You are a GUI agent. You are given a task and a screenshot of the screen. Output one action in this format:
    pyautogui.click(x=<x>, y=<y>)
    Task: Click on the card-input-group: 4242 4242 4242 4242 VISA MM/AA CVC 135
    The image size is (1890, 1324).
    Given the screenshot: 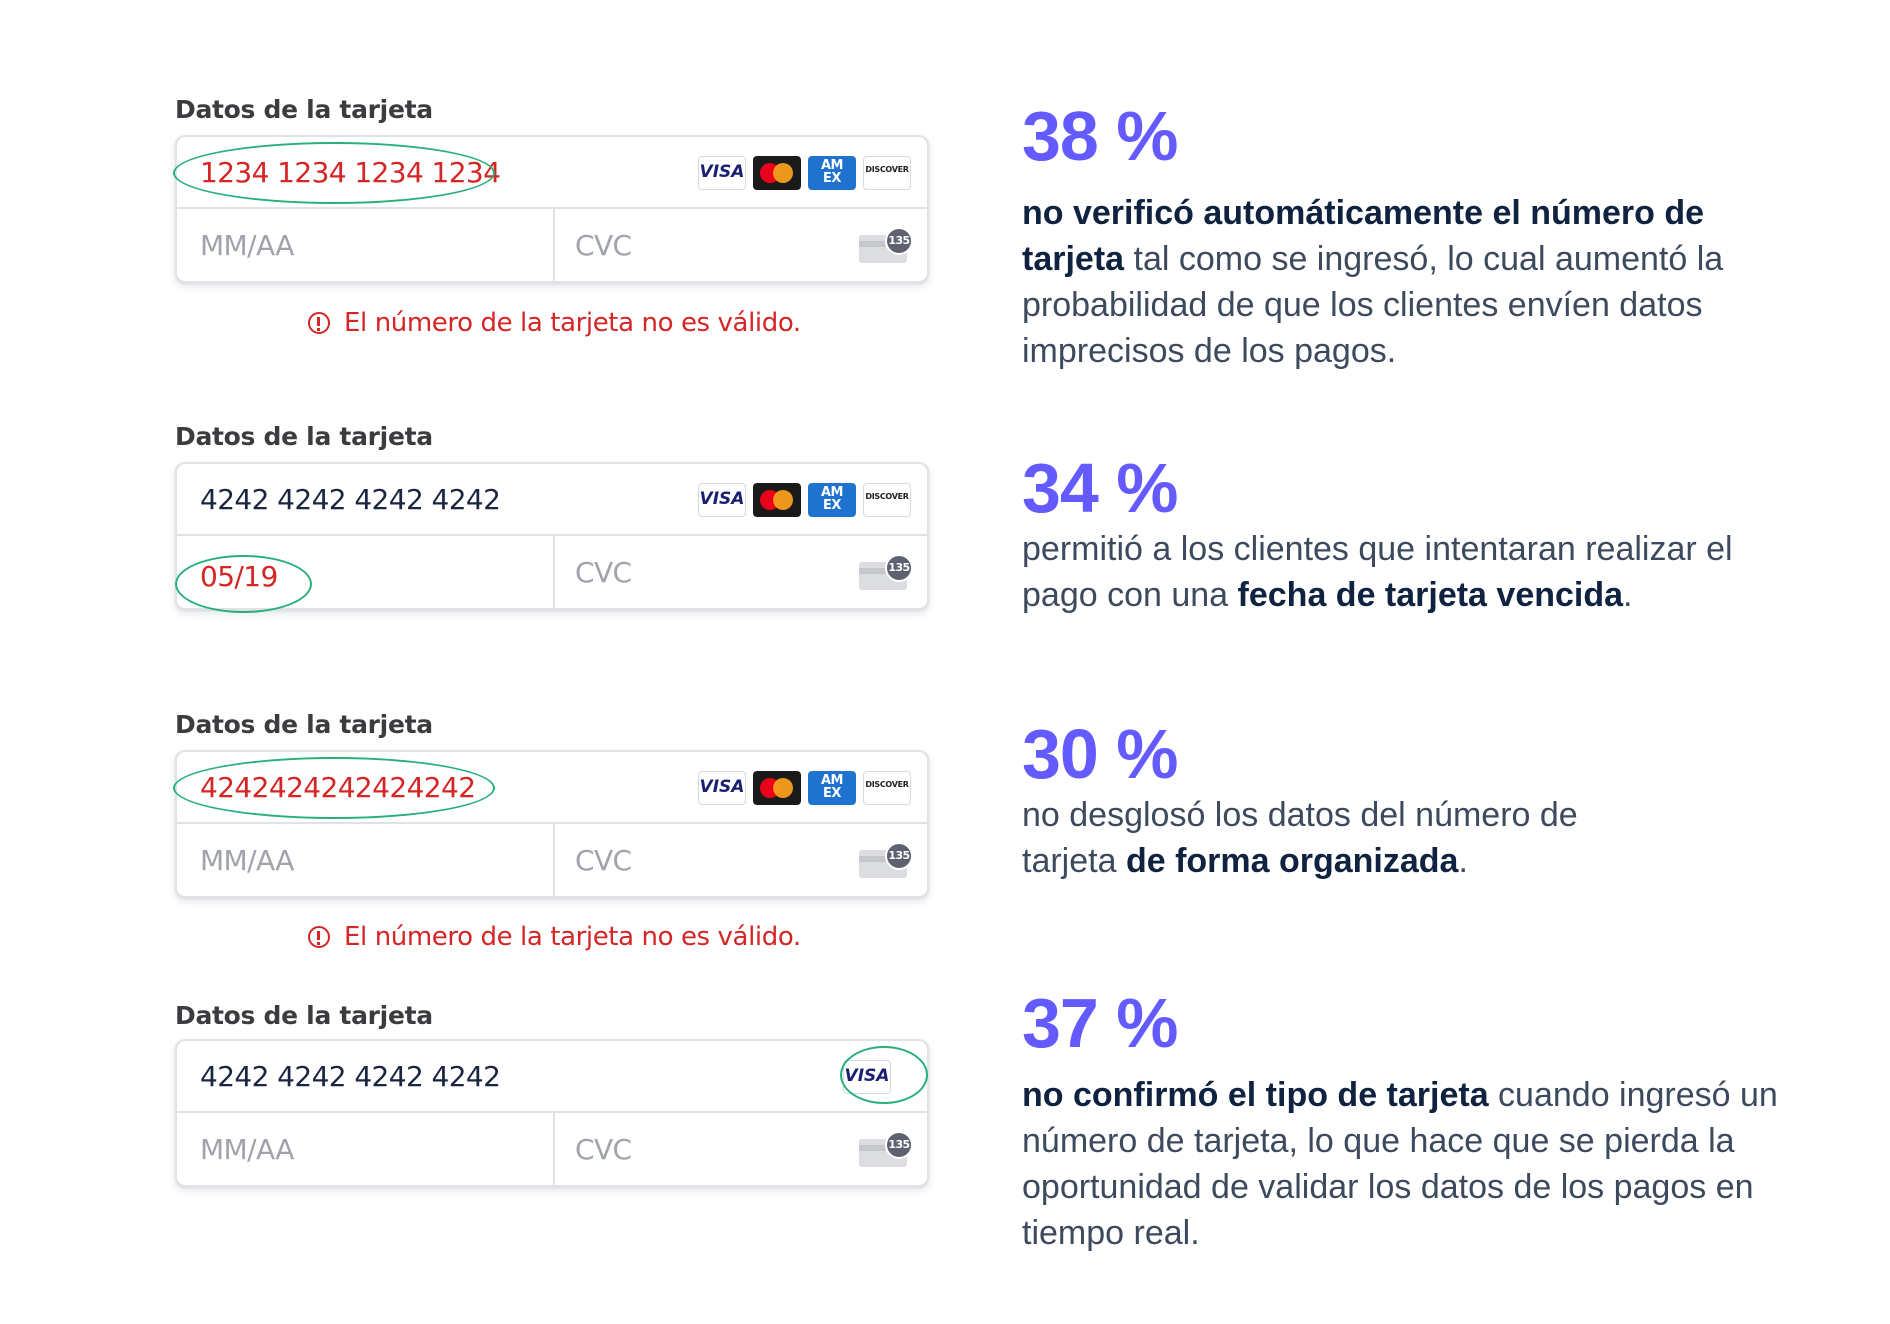 What is the action you would take?
    pyautogui.click(x=552, y=1113)
    